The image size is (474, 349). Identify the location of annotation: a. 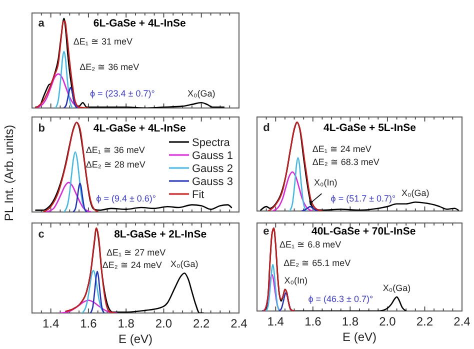
(42, 23).